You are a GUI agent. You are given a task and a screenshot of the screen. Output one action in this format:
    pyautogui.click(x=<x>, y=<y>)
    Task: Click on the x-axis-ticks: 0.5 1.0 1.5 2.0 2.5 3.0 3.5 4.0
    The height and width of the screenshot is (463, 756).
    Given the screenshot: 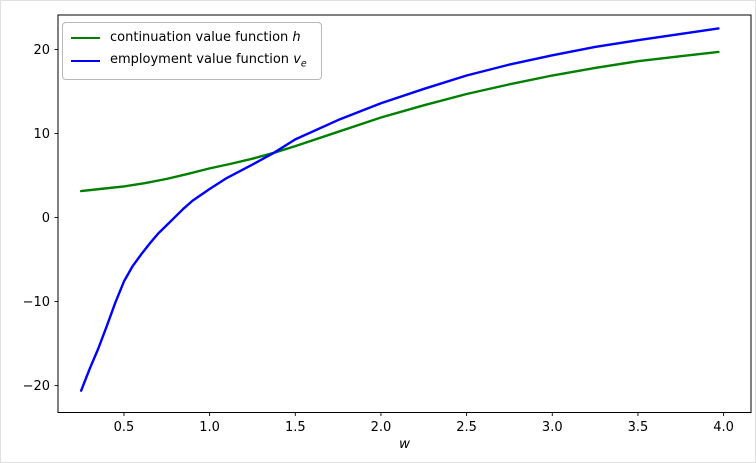 What is the action you would take?
    pyautogui.click(x=424, y=423)
    